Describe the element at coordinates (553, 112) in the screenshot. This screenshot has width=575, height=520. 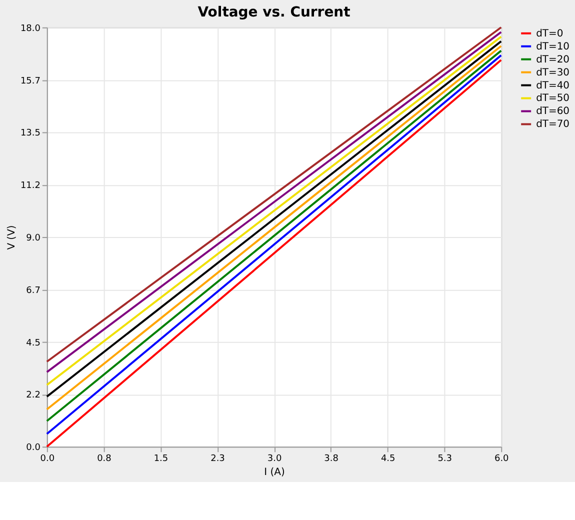
I see `legend-label: dT=60` at that location.